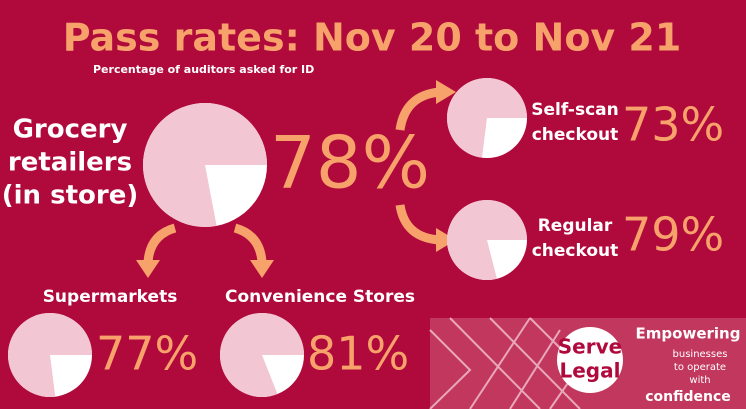 This screenshot has height=409, width=746. What do you see at coordinates (320, 297) in the screenshot?
I see `pie-label: Convenience Stores` at bounding box center [320, 297].